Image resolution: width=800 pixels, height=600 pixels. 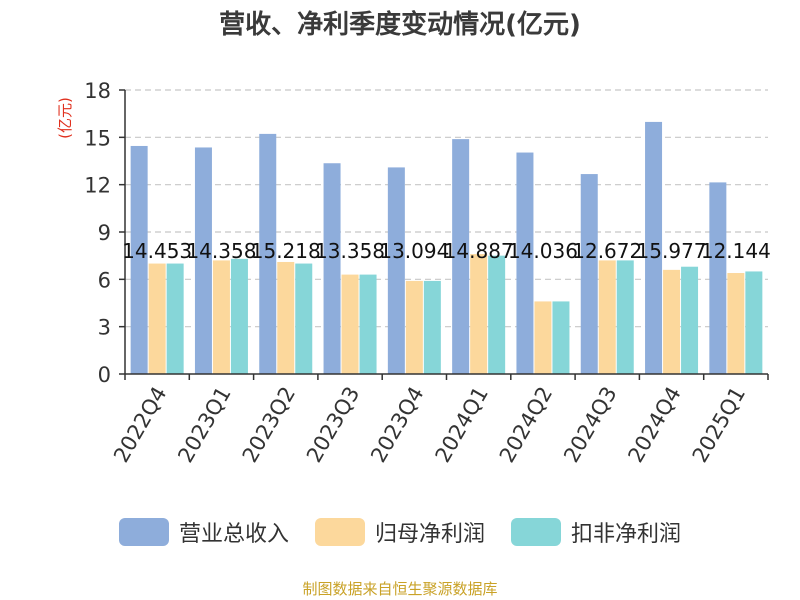 What do you see at coordinates (143, 532) in the screenshot?
I see `legend-swatch-revenue` at bounding box center [143, 532].